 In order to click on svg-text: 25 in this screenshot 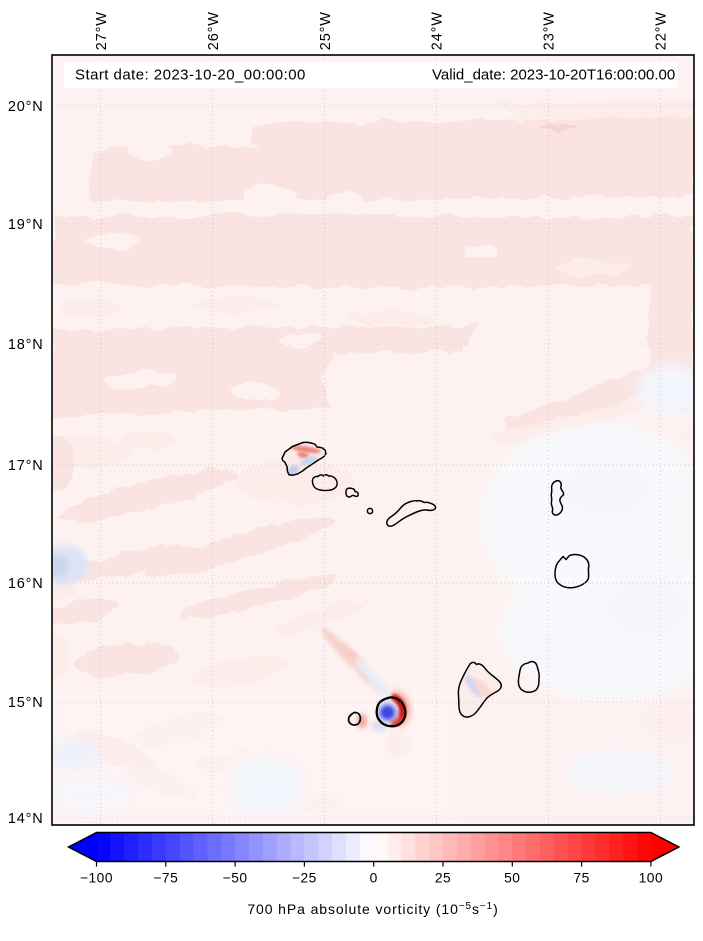, I will do `click(443, 877)`.